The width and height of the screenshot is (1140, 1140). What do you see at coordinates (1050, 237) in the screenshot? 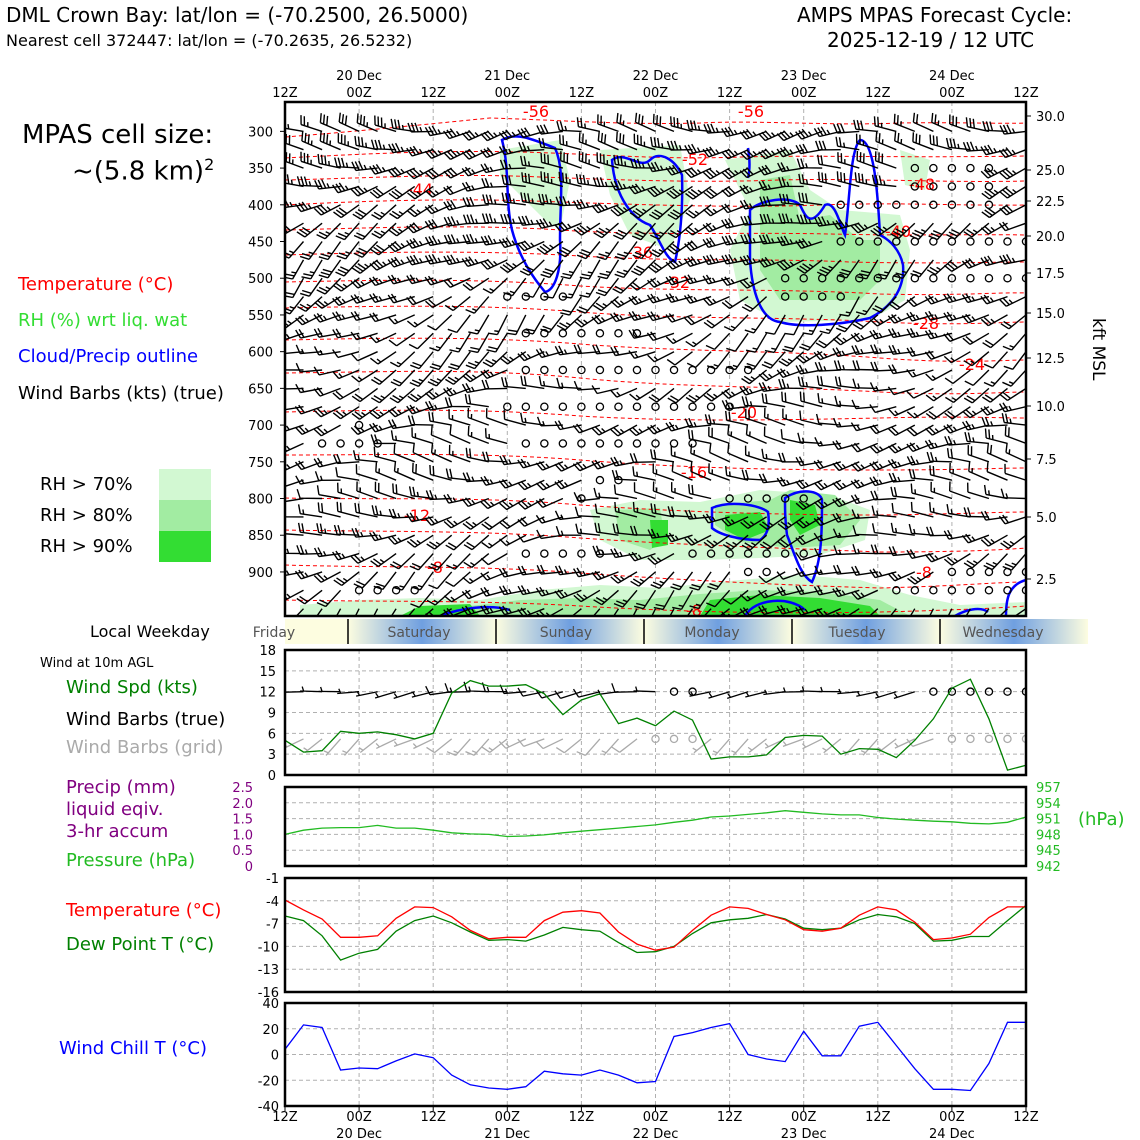
I see `height-tick-label: 20.0` at bounding box center [1050, 237].